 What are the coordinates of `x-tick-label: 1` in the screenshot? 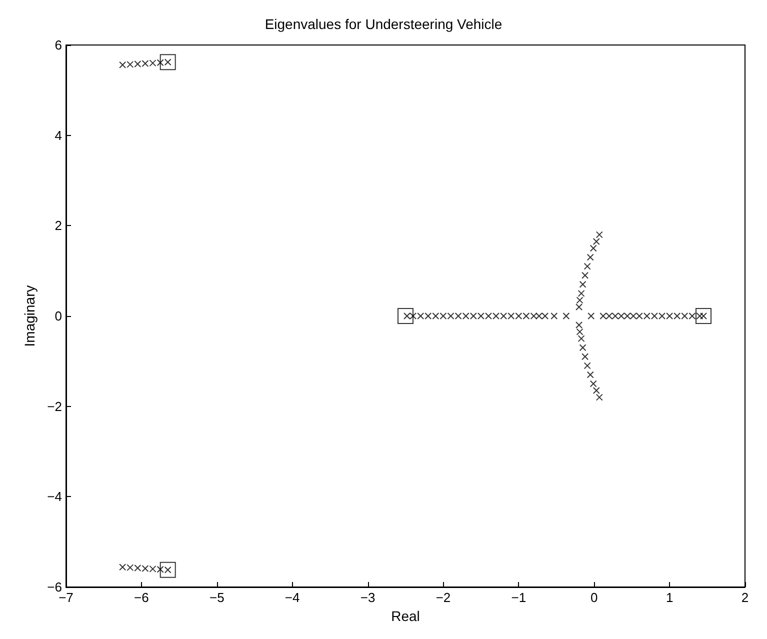 It's located at (670, 597).